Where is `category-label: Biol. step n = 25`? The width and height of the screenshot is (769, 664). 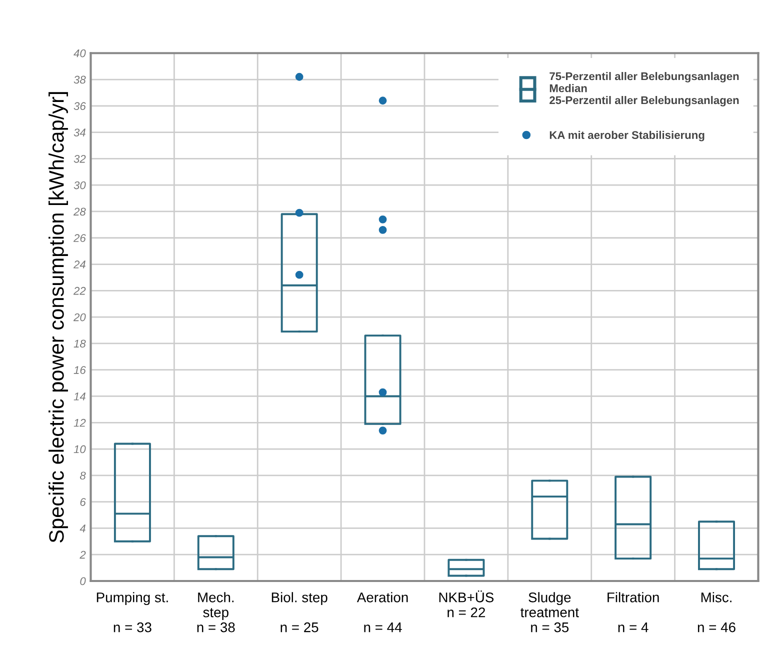
category-label: Biol. step n = 25 is located at coordinates (300, 612).